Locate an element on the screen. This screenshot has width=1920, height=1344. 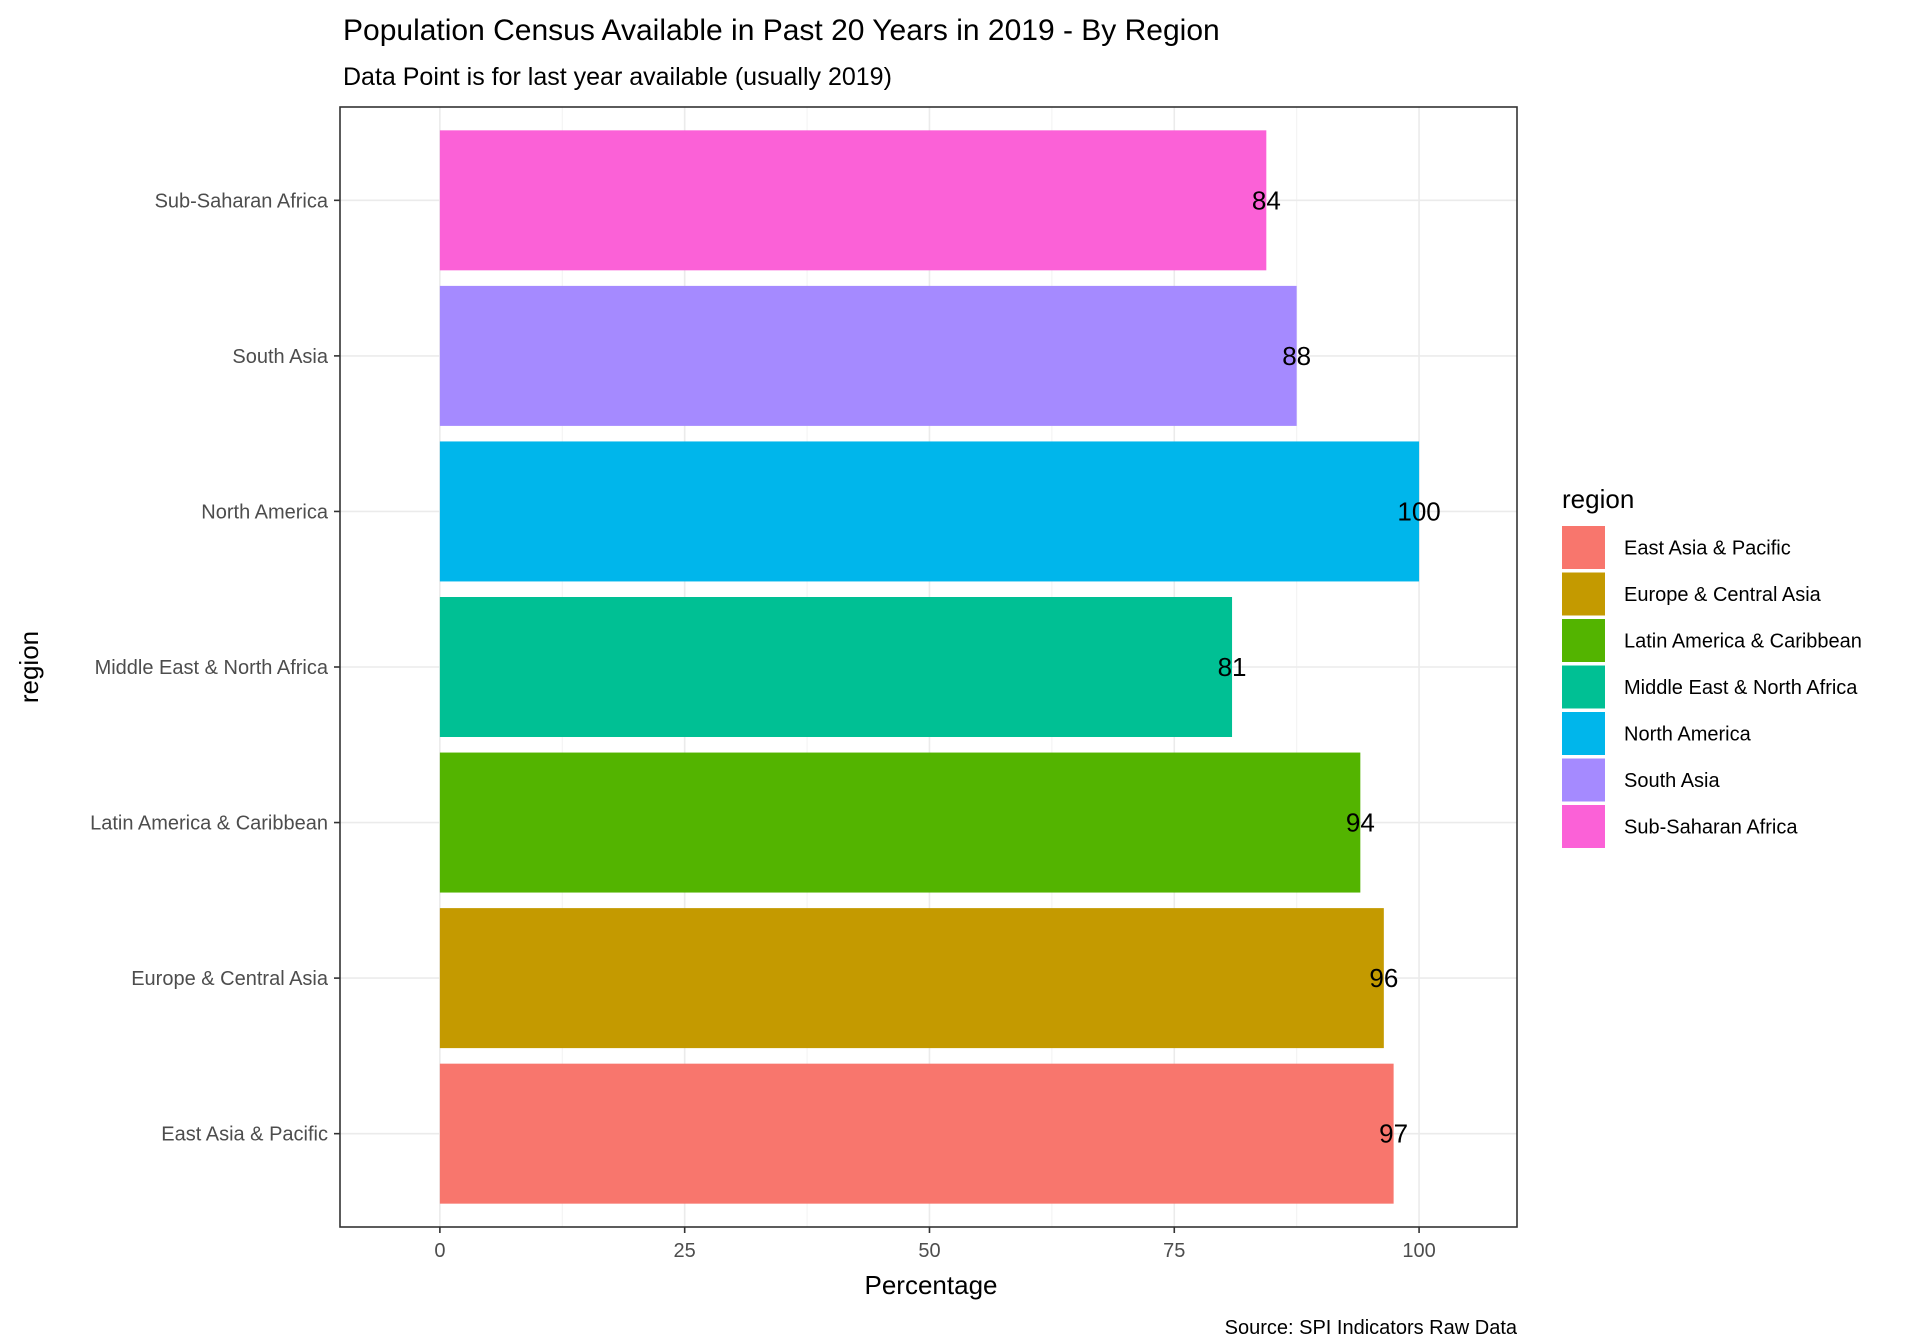
legend-label: Middle East & North Africa is located at coordinates (1741, 688).